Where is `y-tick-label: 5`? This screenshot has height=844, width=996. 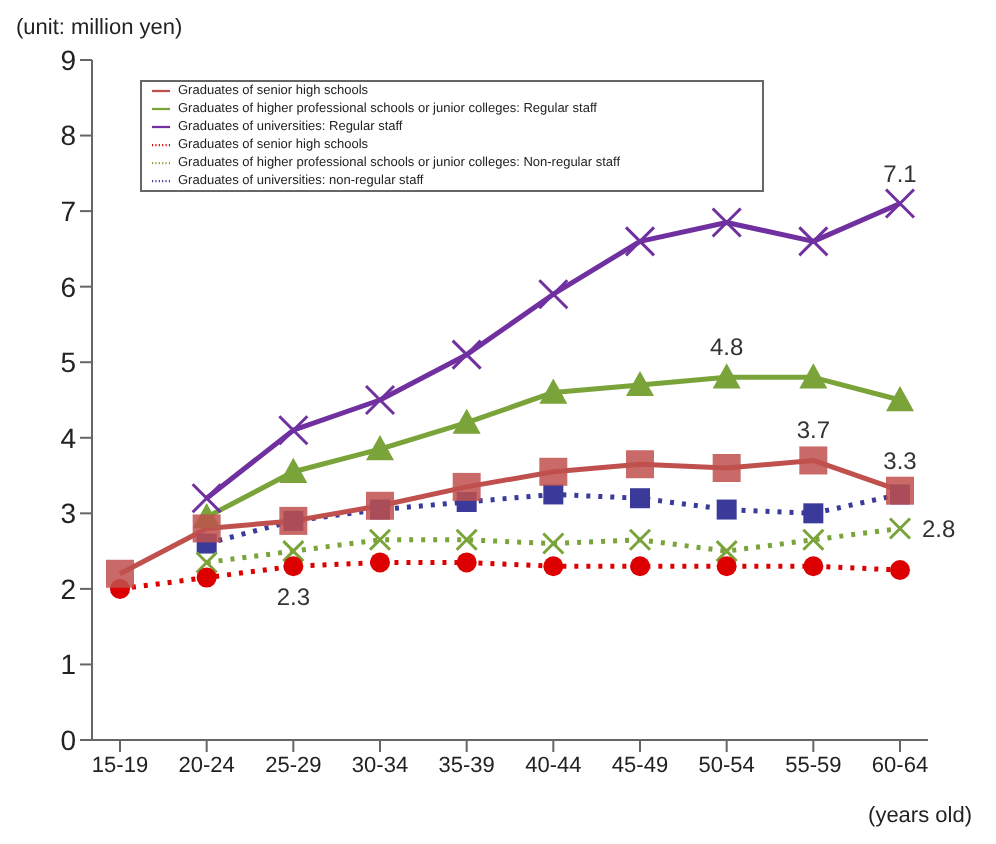 y-tick-label: 5 is located at coordinates (68, 362).